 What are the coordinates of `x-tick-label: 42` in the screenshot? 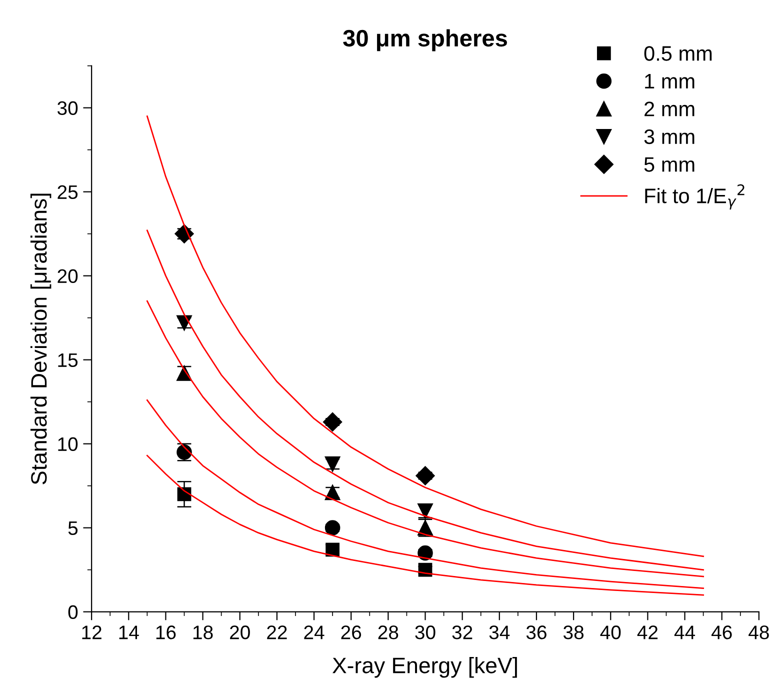 It's located at (647, 633).